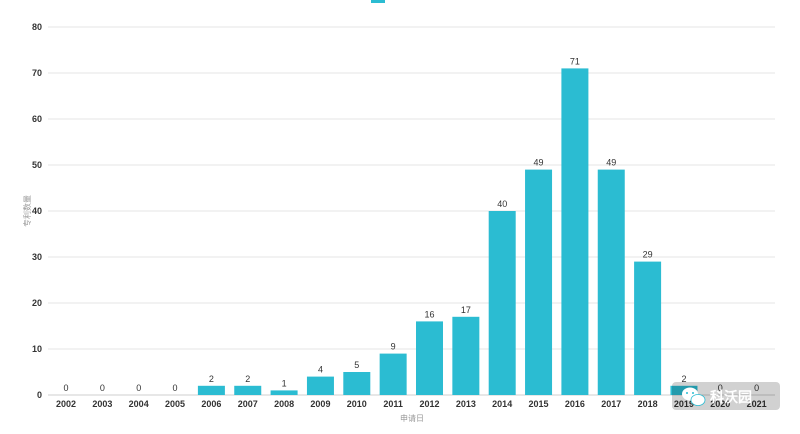 Image resolution: width=800 pixels, height=434 pixels. Describe the element at coordinates (320, 370) in the screenshot. I see `data-label-2009: 4` at that location.